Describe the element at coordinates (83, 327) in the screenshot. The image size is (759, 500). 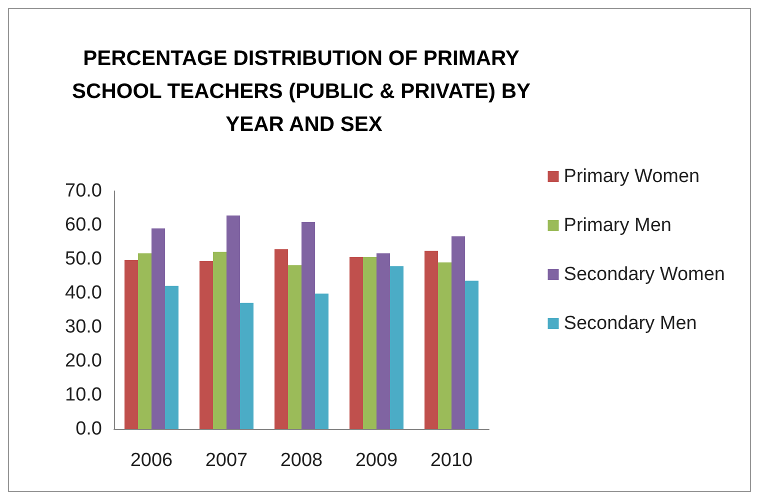
I see `y-tick-label: 30.0` at that location.